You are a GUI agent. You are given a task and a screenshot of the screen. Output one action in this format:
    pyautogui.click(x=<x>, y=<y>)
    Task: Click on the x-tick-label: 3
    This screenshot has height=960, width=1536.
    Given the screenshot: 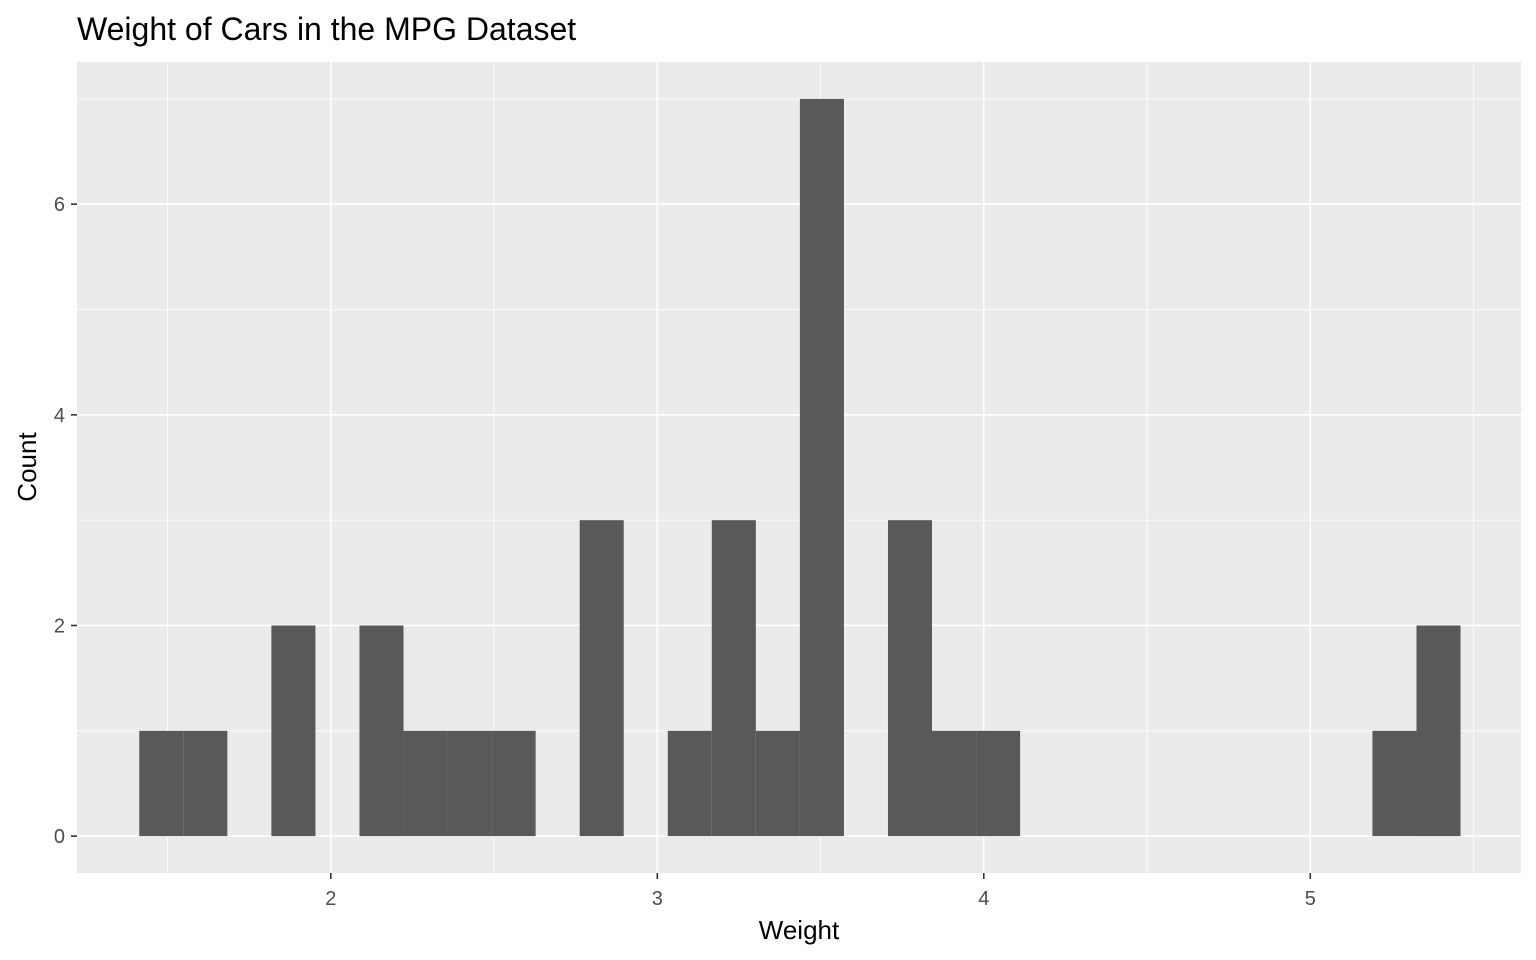 What is the action you would take?
    pyautogui.click(x=657, y=899)
    